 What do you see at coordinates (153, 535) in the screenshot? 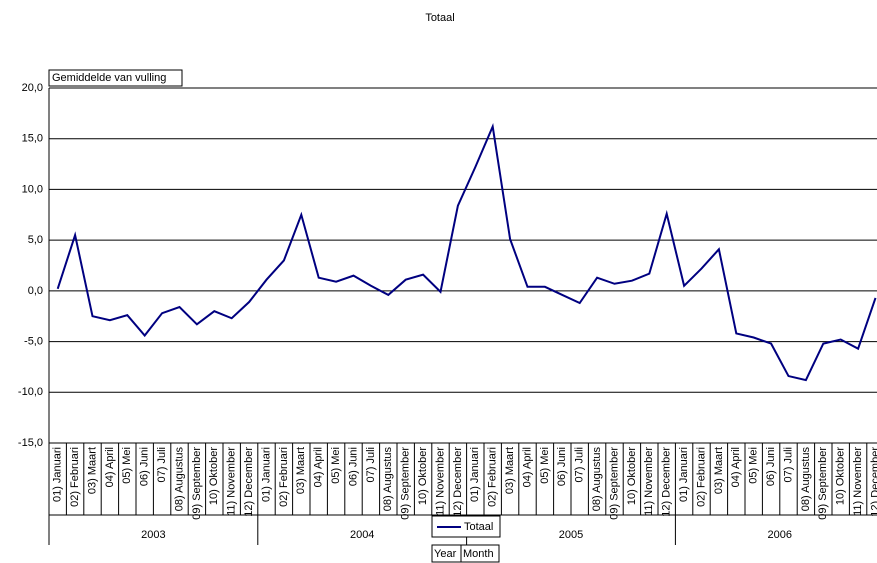
I see `group-label: 2003` at bounding box center [153, 535].